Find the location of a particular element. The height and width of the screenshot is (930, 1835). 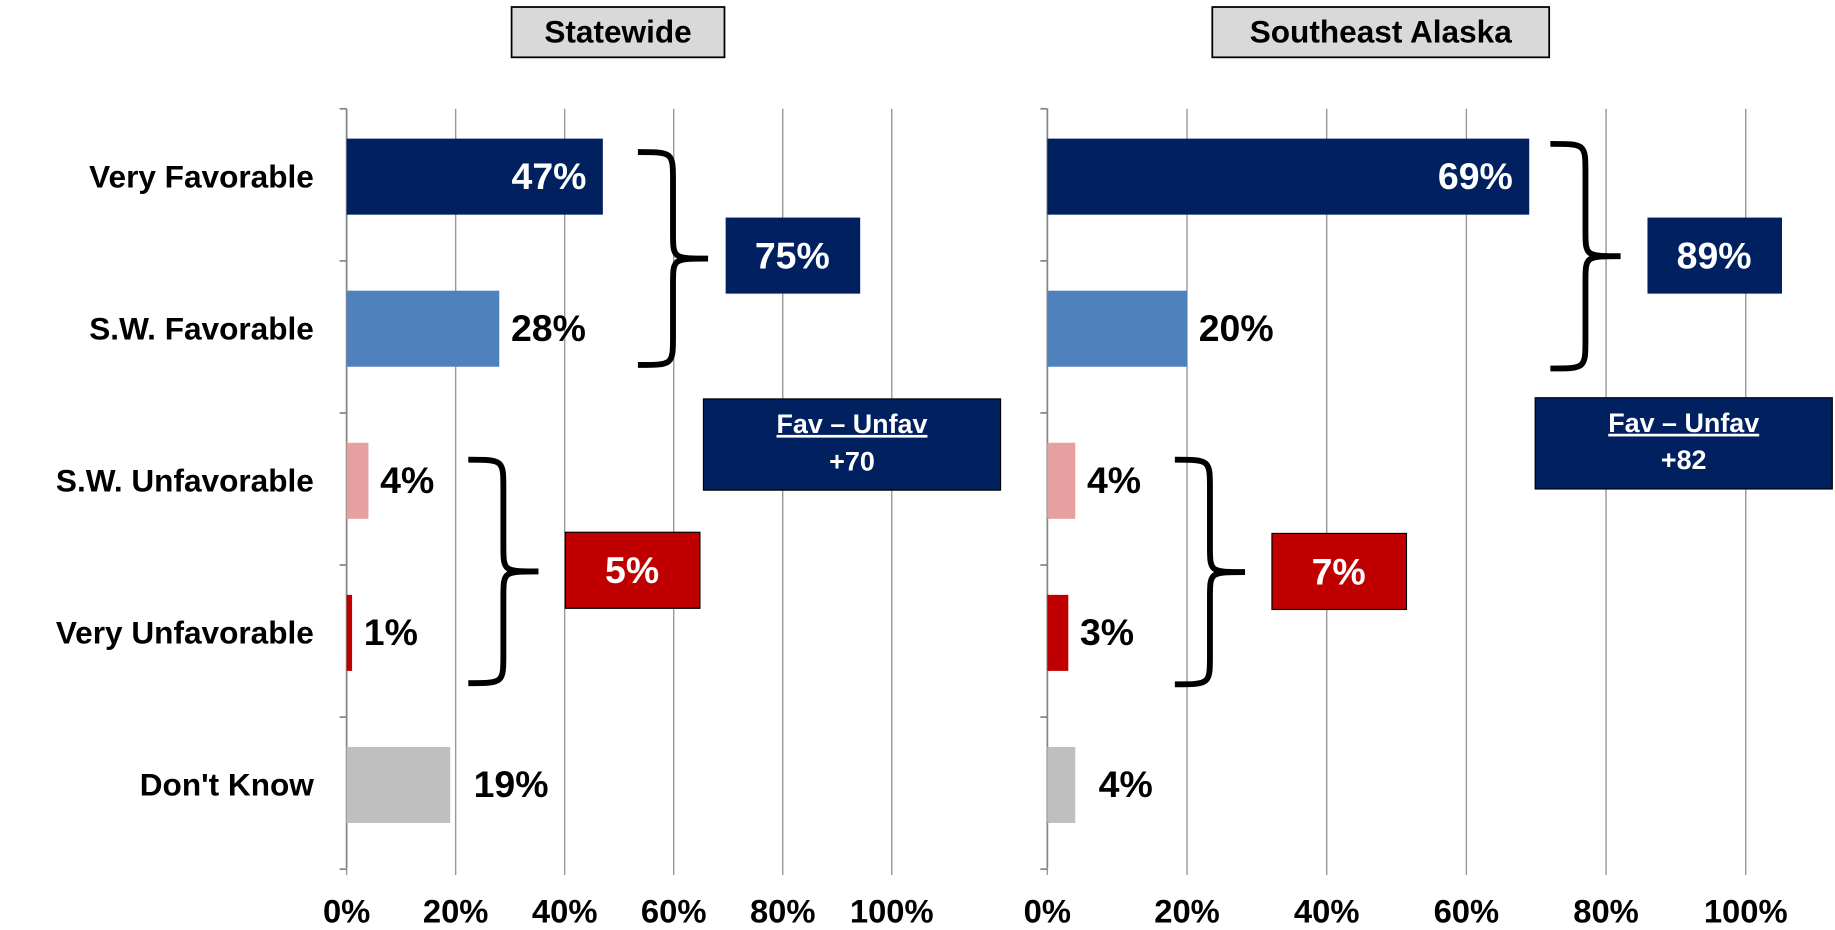

value-label: 1% is located at coordinates (391, 632).